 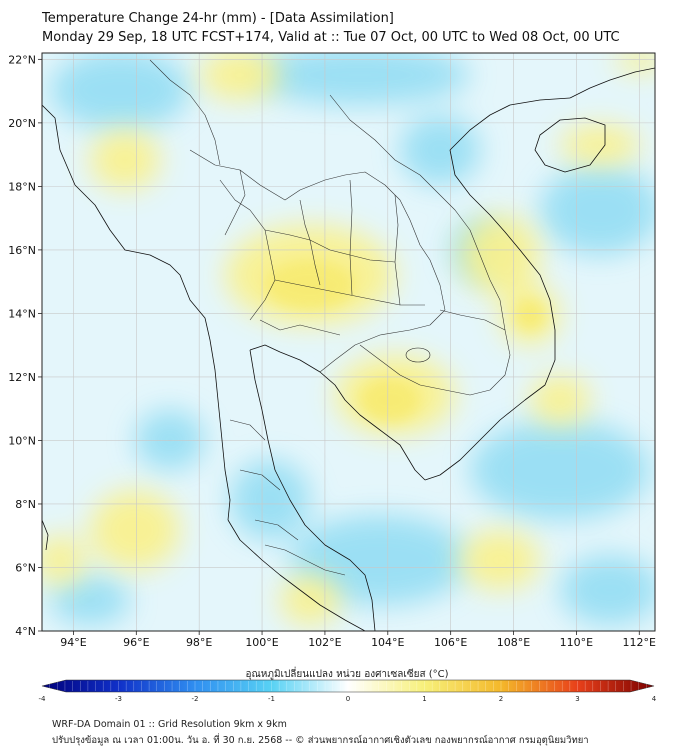 I want to click on lon-tick-label: 102°E, so click(x=324, y=642).